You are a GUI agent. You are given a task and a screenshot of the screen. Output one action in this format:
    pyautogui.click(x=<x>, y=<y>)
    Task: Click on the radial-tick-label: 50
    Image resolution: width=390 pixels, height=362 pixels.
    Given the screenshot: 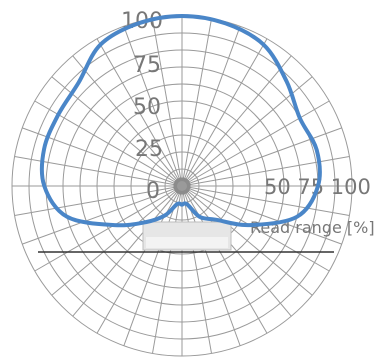 What is the action you would take?
    pyautogui.click(x=147, y=107)
    